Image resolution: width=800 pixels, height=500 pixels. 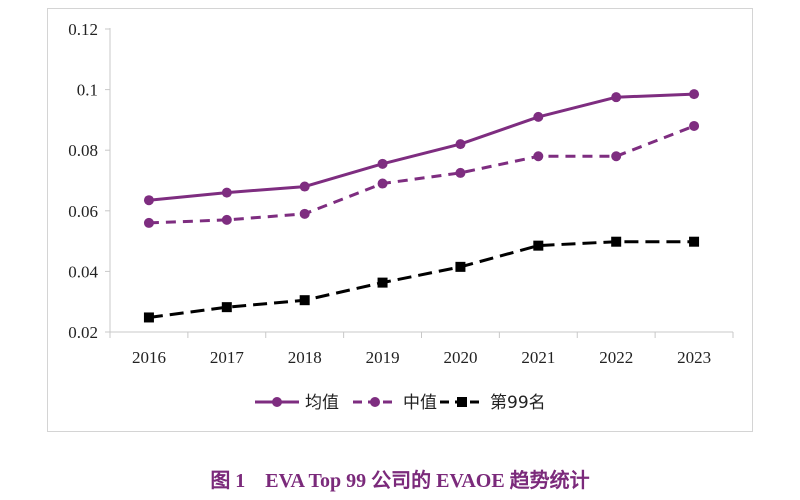 What do you see at coordinates (694, 357) in the screenshot?
I see `x-tick-label: 2023` at bounding box center [694, 357].